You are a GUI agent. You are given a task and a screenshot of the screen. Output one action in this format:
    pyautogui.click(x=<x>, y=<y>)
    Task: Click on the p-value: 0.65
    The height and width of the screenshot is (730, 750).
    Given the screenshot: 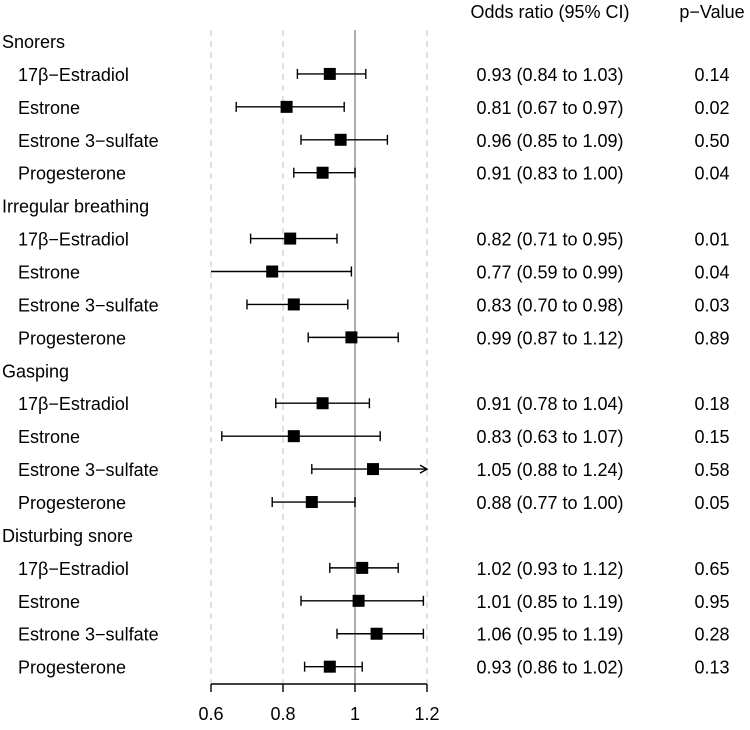 What is the action you would take?
    pyautogui.click(x=711, y=569)
    